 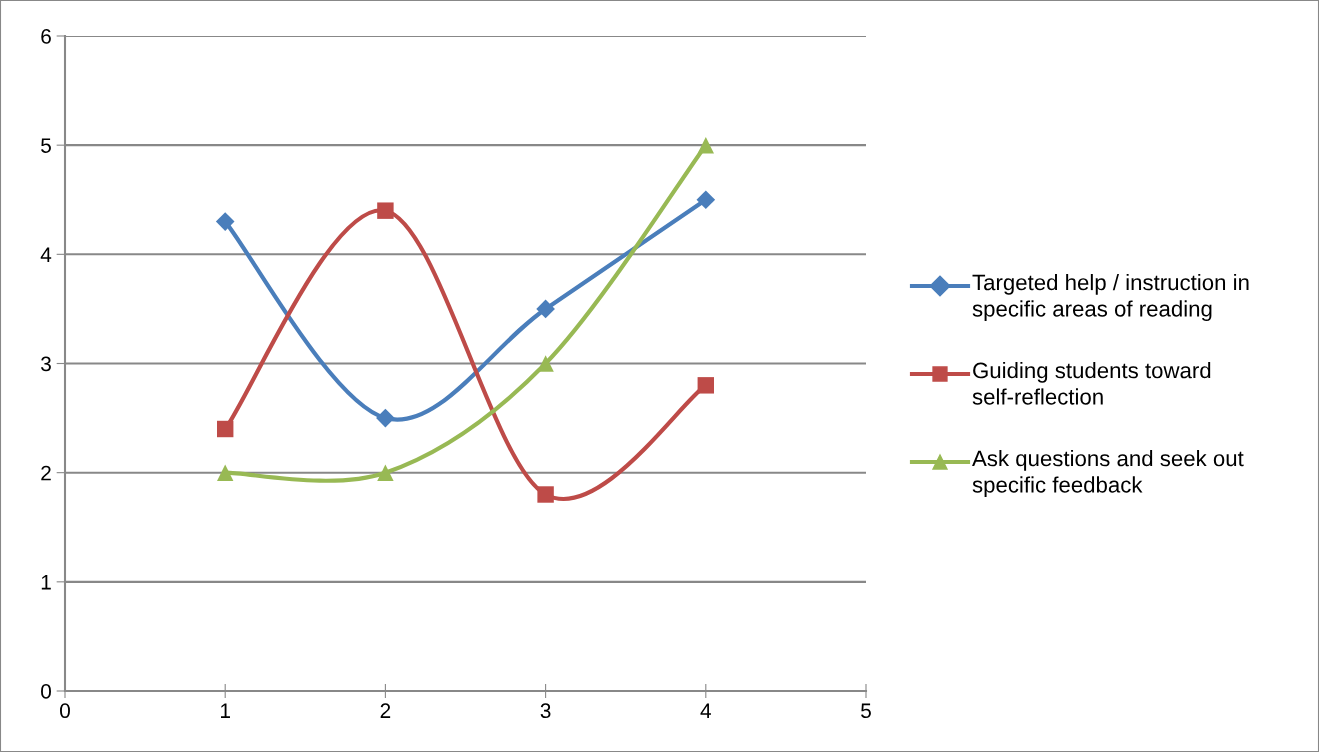 What do you see at coordinates (1110, 298) in the screenshot?
I see `legend-label: Targeted help / instruction in specific areas of reading` at bounding box center [1110, 298].